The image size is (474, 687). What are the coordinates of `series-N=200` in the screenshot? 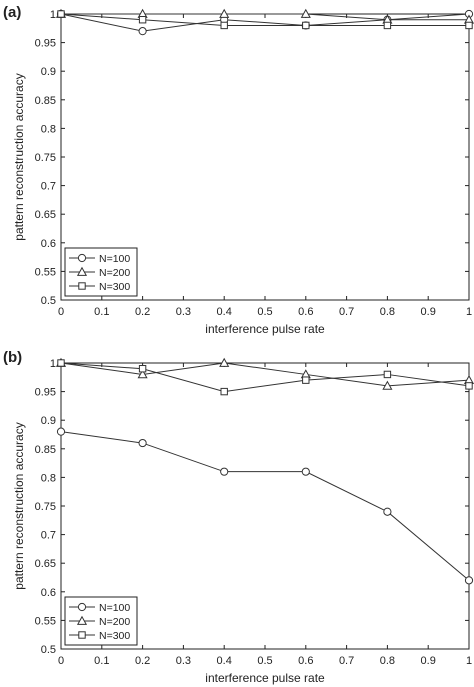 It's located at (264, 373).